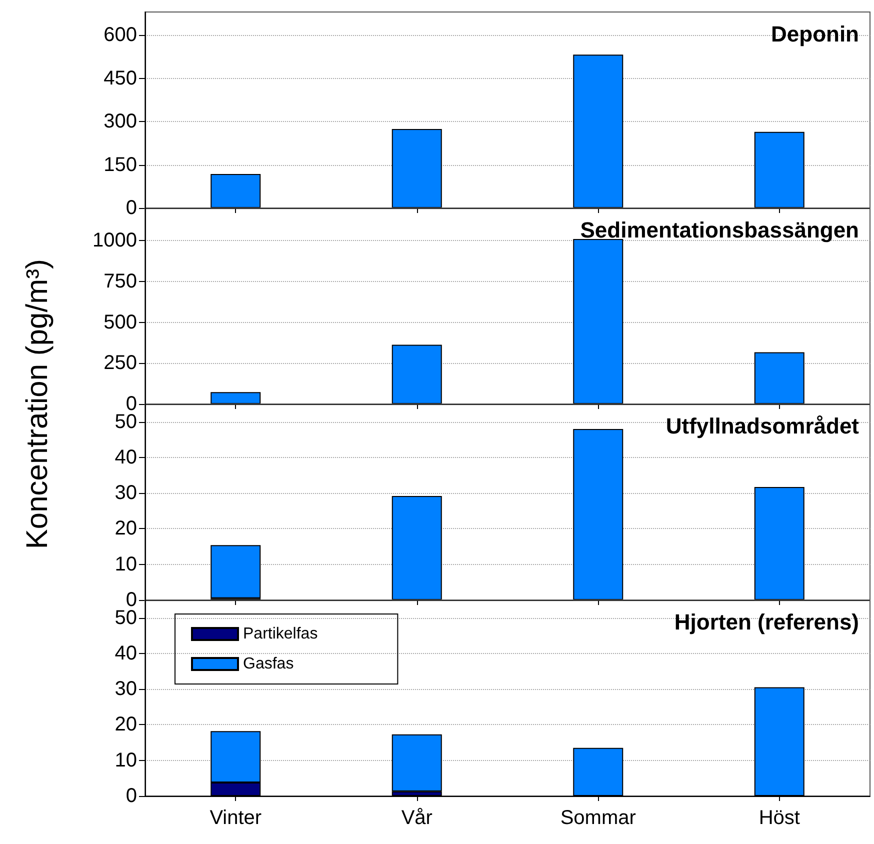  I want to click on x-tick-label: Vår, so click(417, 818).